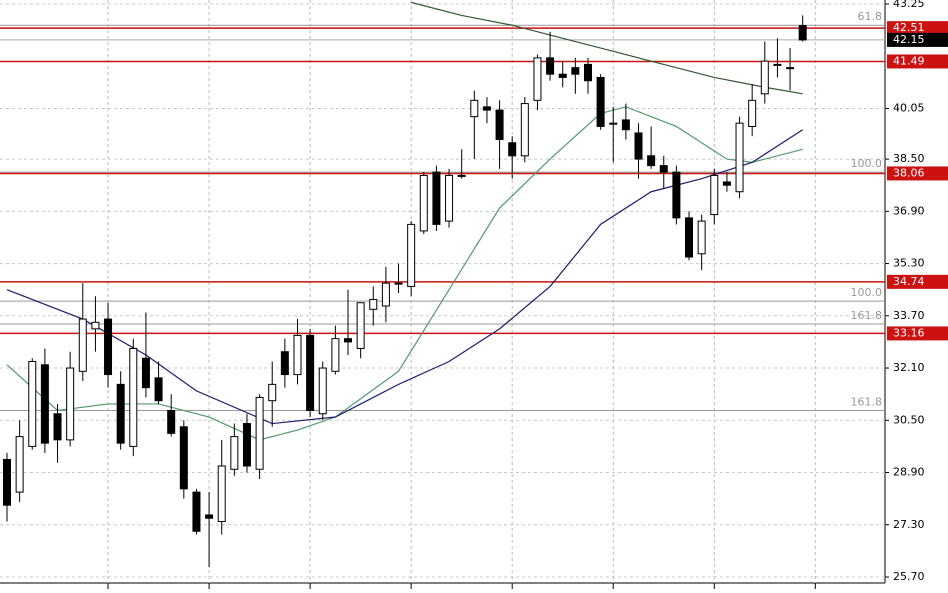  Describe the element at coordinates (909, 210) in the screenshot. I see `y-tick-label: 36.90` at that location.